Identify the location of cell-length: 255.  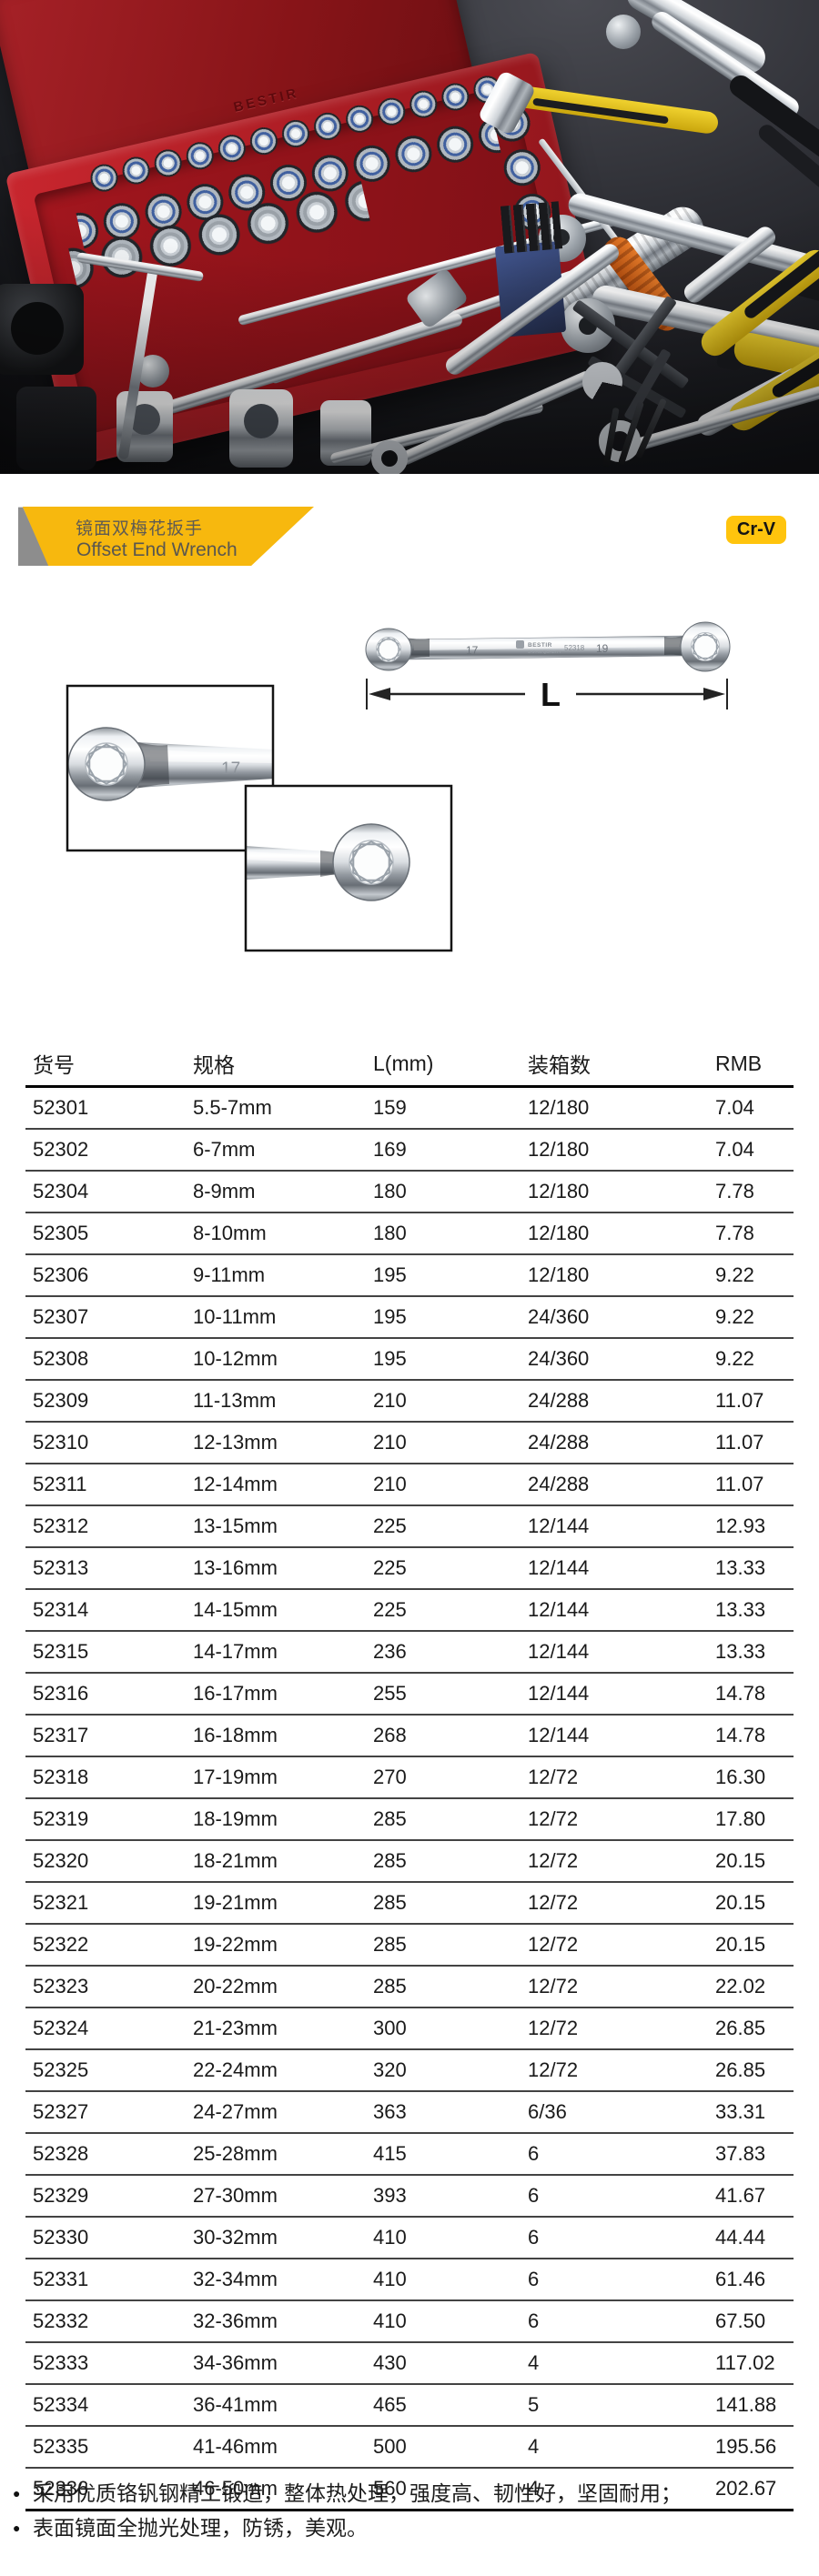
(390, 1693).